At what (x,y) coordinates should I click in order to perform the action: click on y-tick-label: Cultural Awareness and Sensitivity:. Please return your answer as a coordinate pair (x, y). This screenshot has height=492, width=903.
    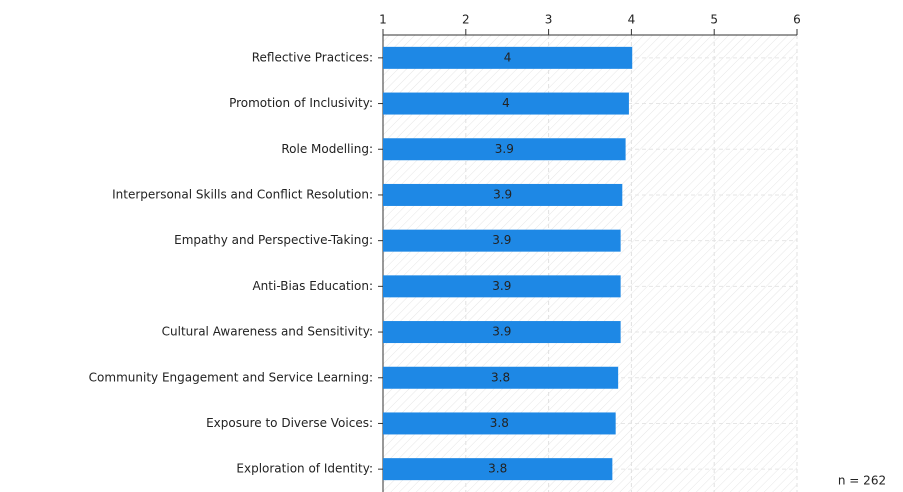
    Looking at the image, I should click on (267, 332).